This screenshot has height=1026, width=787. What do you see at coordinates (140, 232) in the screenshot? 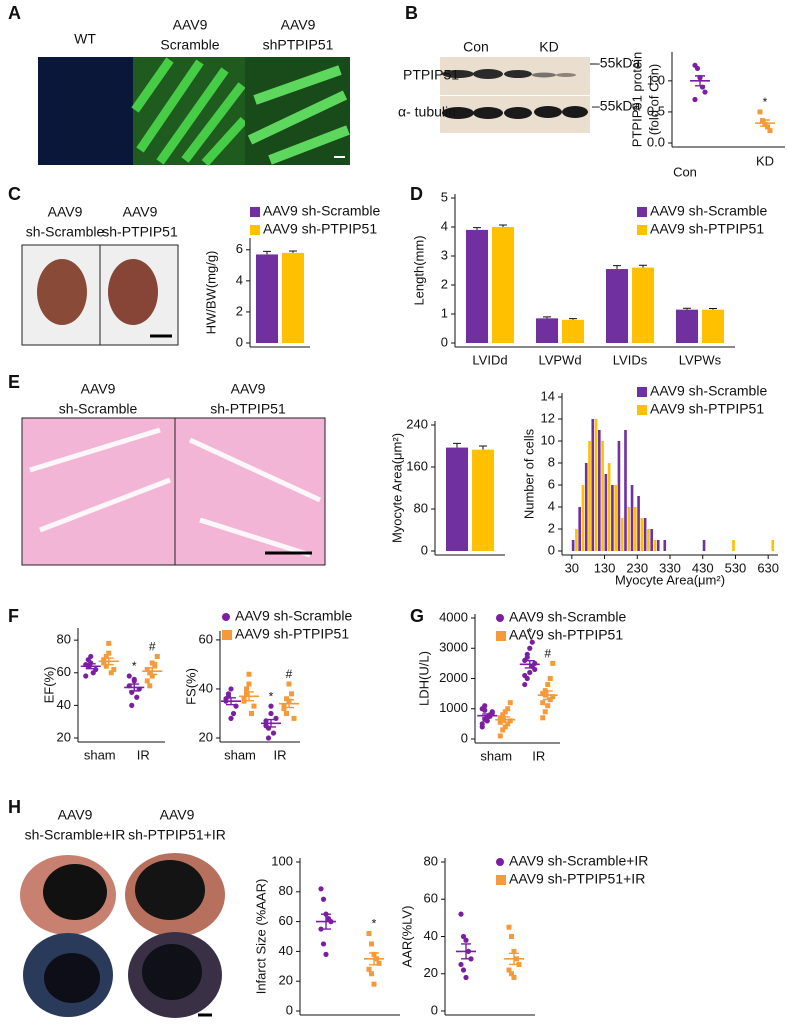
I see `image-label: sh-PTPIP51` at bounding box center [140, 232].